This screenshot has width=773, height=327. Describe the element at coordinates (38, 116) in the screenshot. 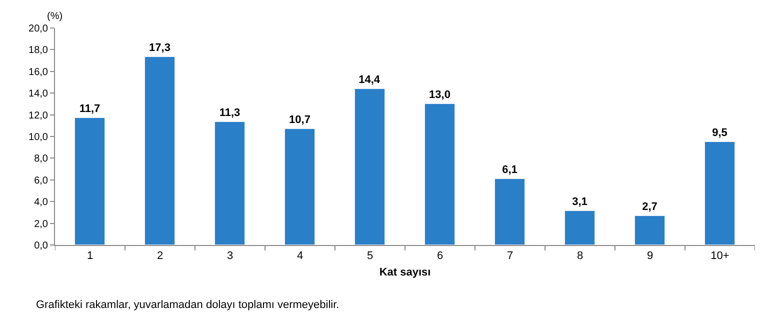

I see `y-tick-label: 12,0` at that location.